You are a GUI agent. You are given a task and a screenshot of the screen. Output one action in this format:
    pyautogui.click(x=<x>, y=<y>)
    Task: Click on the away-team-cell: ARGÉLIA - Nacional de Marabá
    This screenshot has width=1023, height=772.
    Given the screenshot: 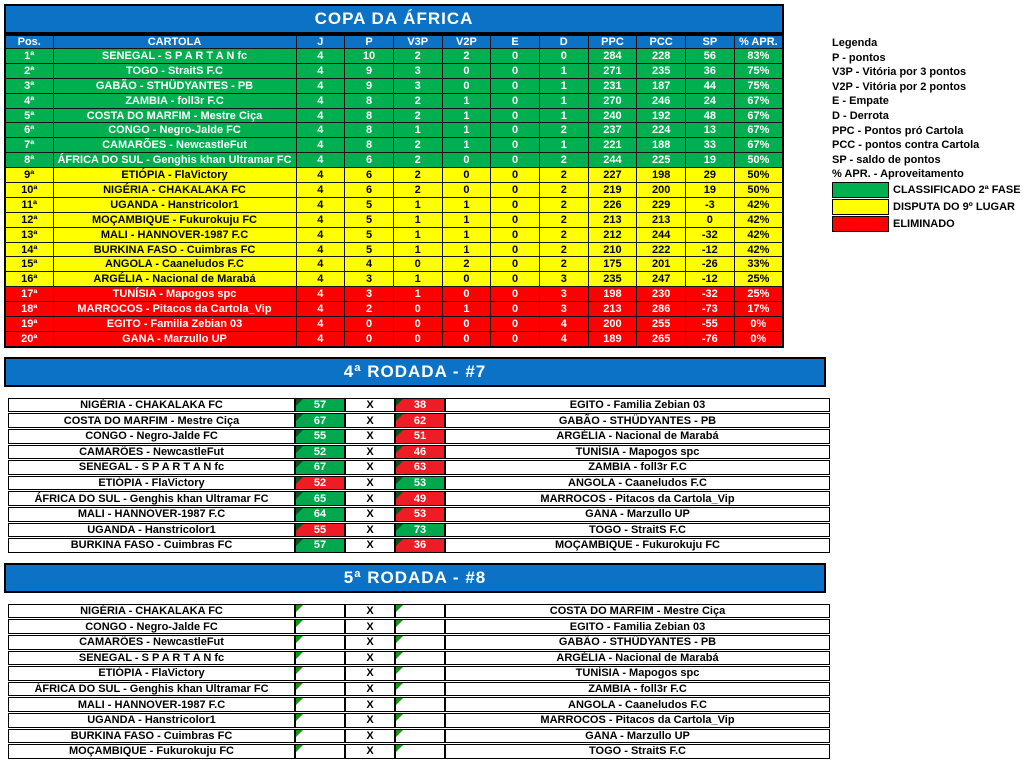 What is the action you would take?
    pyautogui.click(x=637, y=436)
    